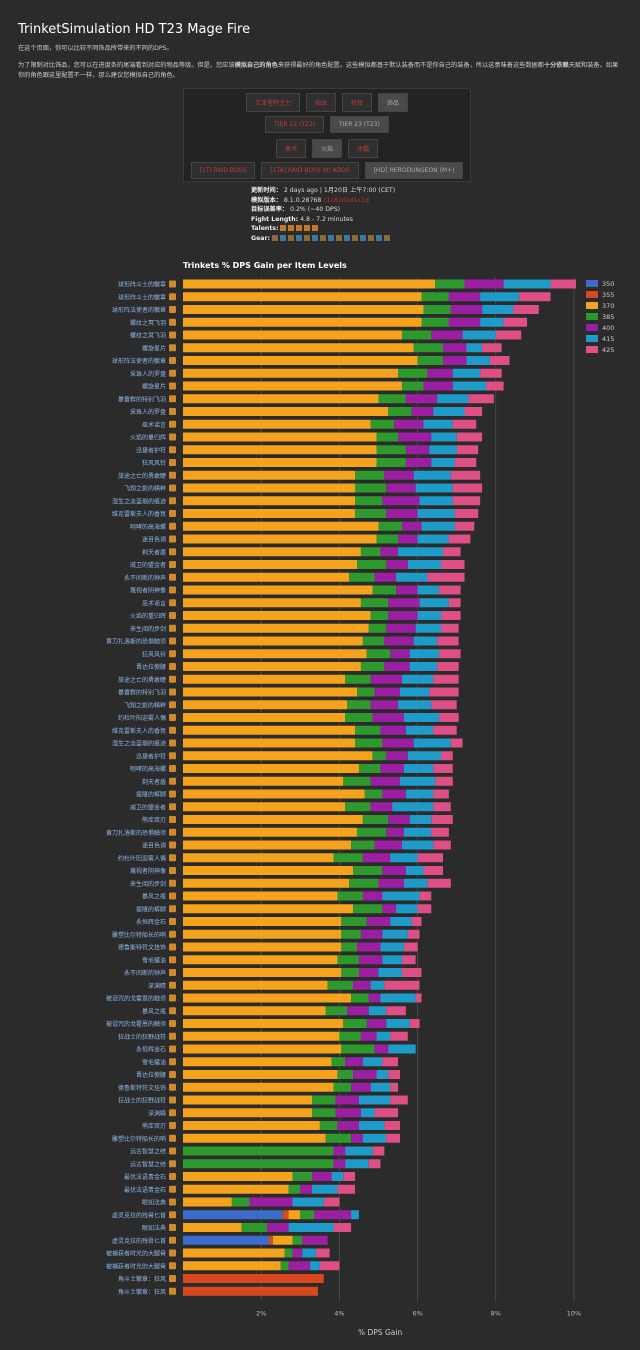 The height and width of the screenshot is (1350, 640). Describe the element at coordinates (600, 349) in the screenshot. I see `legend-item-425: 425` at that location.